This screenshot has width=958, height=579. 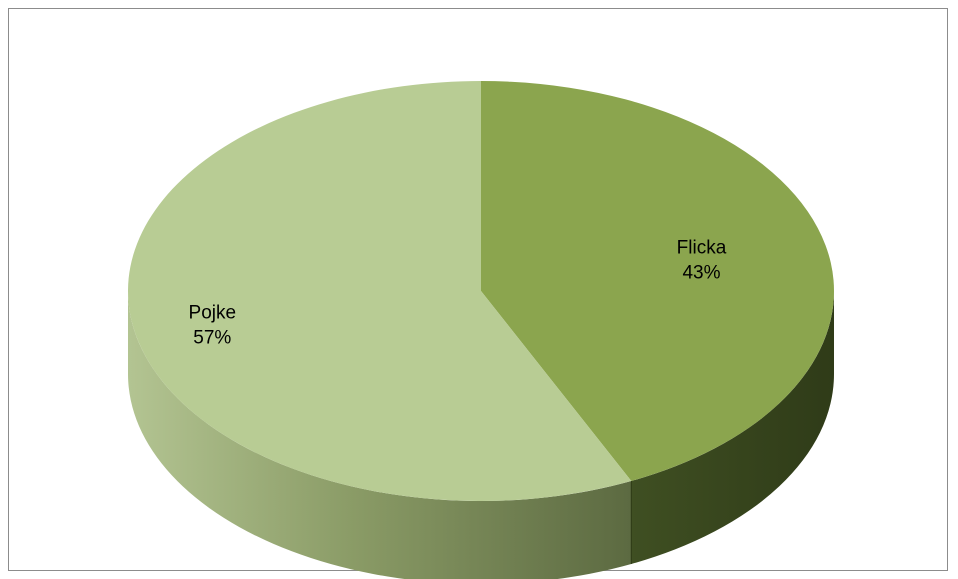 What do you see at coordinates (458, 293) in the screenshot?
I see `pie-labels: Flicka 43% Pojke 57%` at bounding box center [458, 293].